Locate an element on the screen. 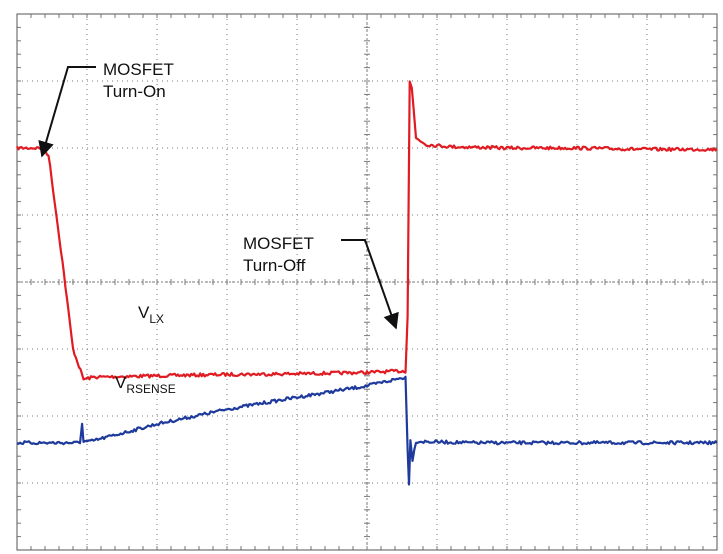  turn-on-line1: MOSFET is located at coordinates (138, 69).